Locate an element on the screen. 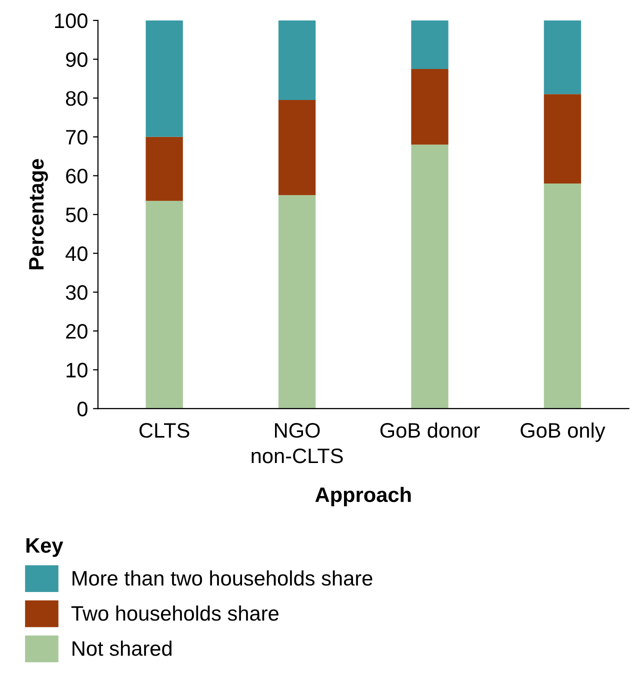  legend-title: Key is located at coordinates (45, 547).